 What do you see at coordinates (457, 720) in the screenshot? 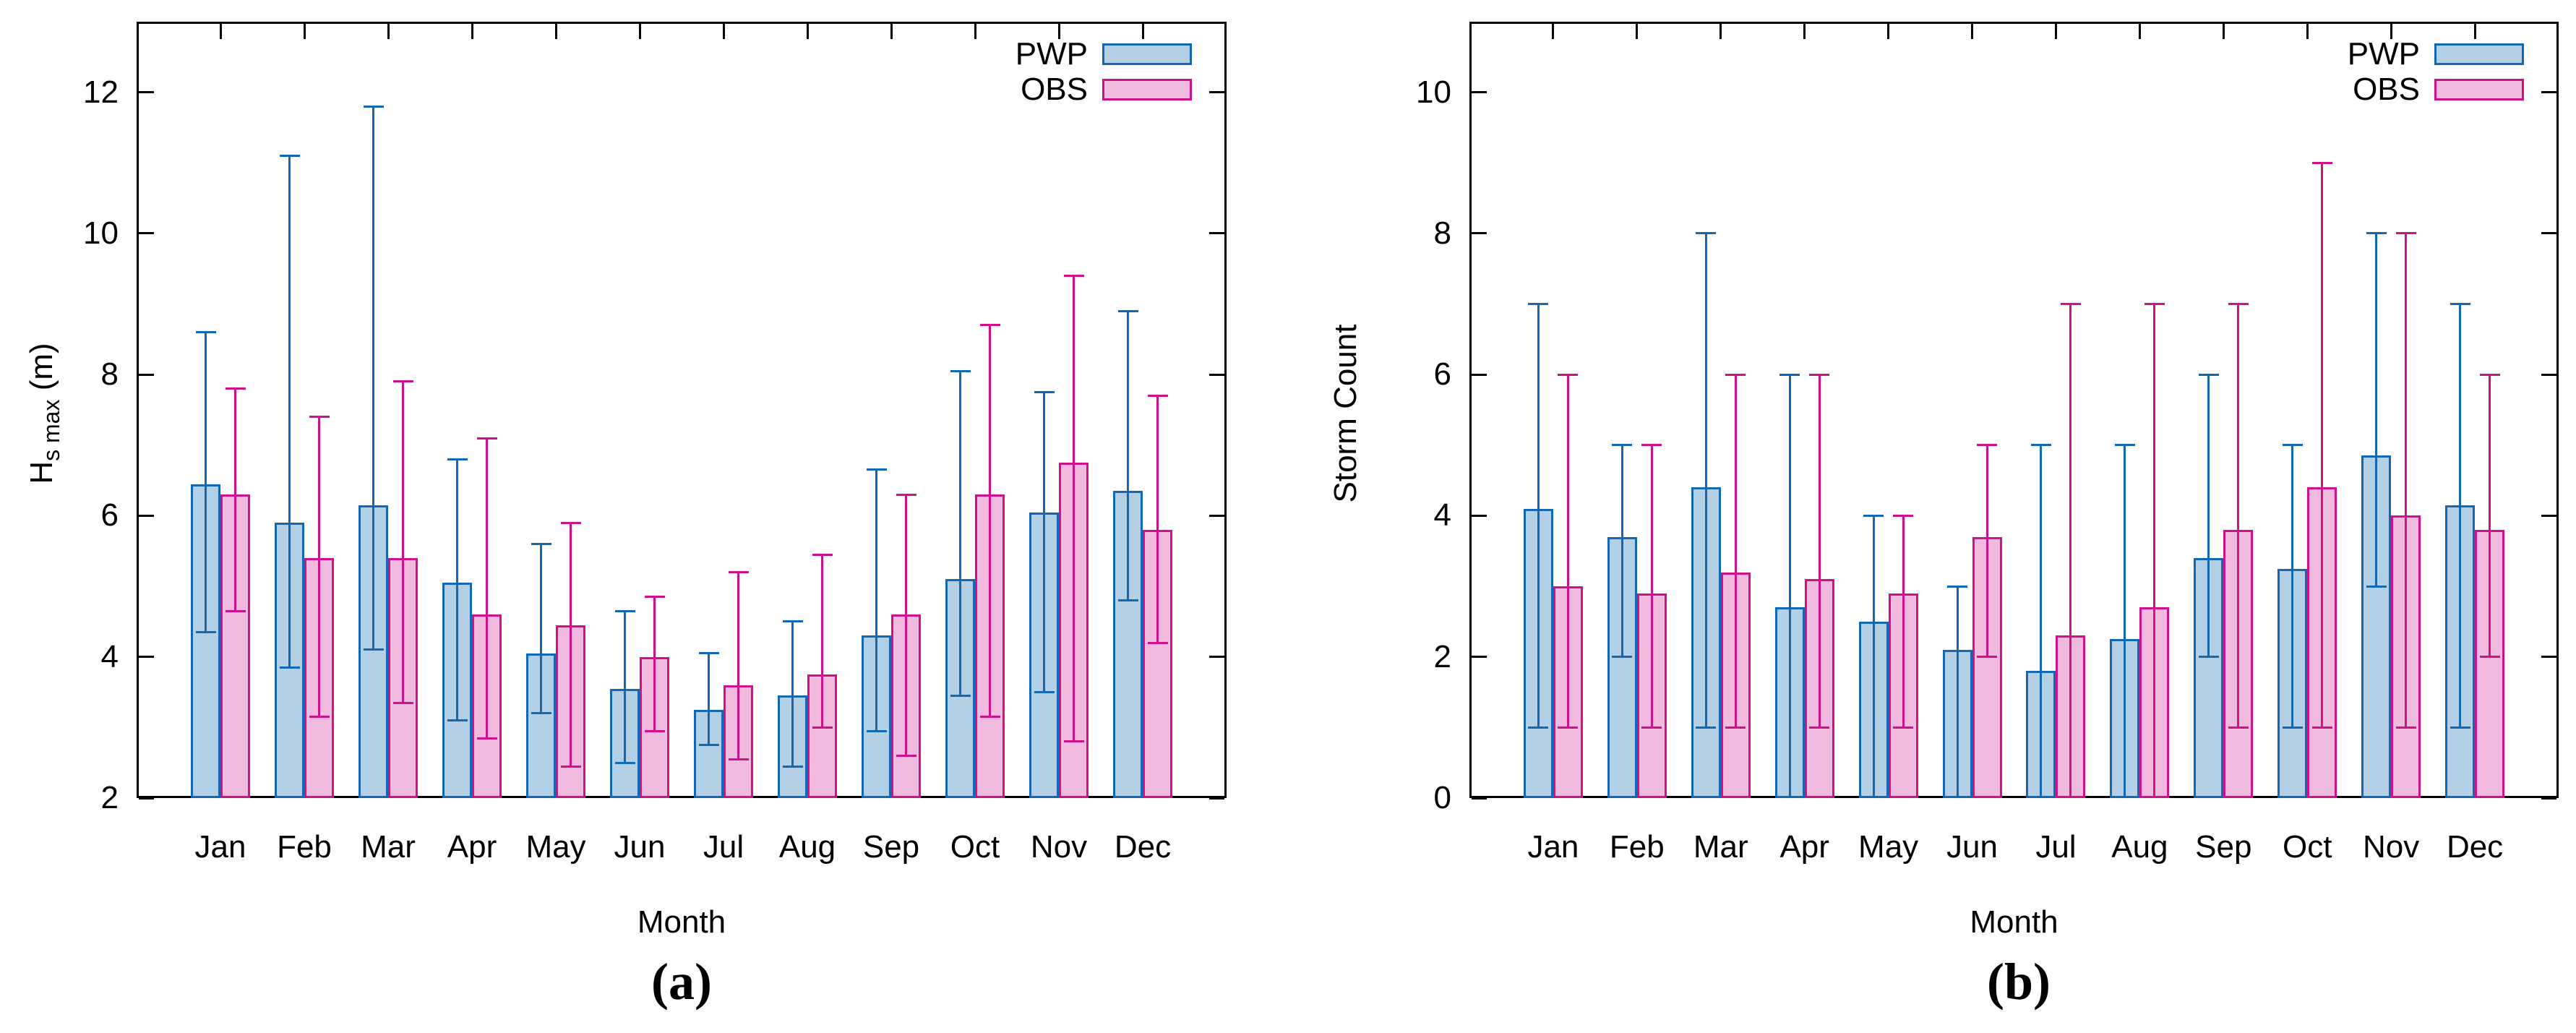
I see `error-cap-bottom-pwp-apr` at bounding box center [457, 720].